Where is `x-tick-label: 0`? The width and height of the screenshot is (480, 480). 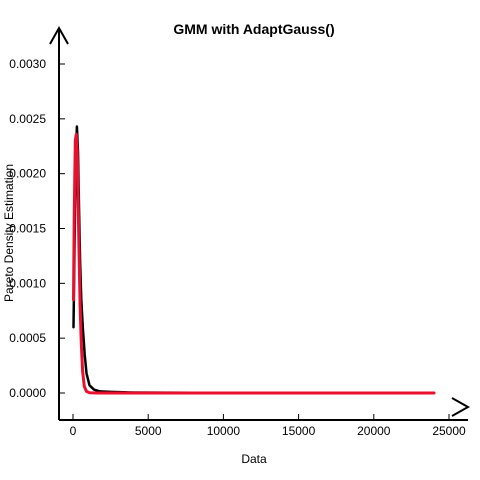
x-tick-label: 0 is located at coordinates (73, 431).